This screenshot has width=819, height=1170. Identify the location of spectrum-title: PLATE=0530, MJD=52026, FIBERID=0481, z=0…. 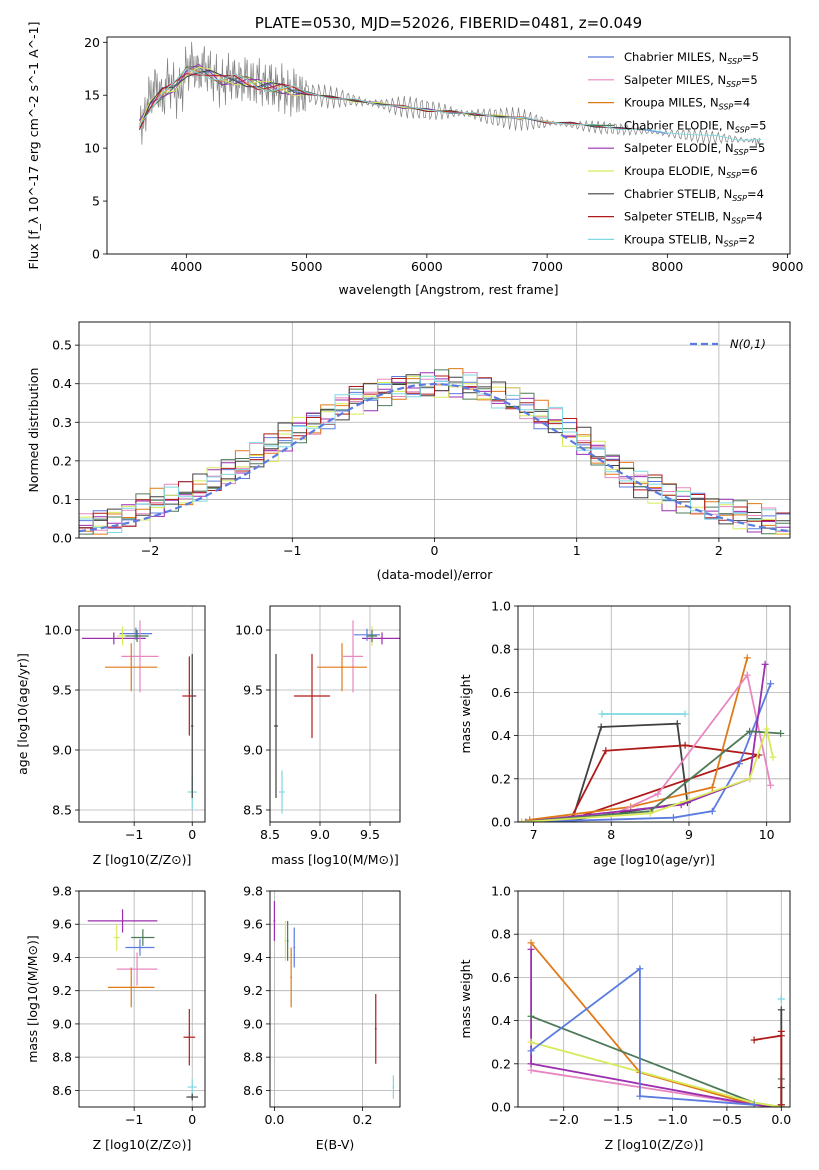
(448, 23).